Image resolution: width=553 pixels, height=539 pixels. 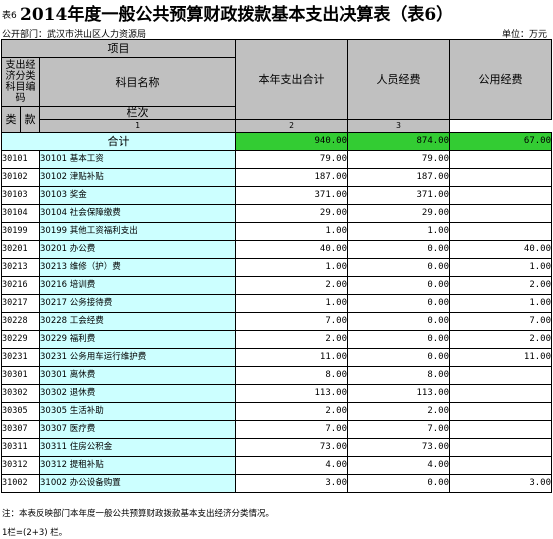 I want to click on total-value-1: 940.00, so click(x=291, y=141).